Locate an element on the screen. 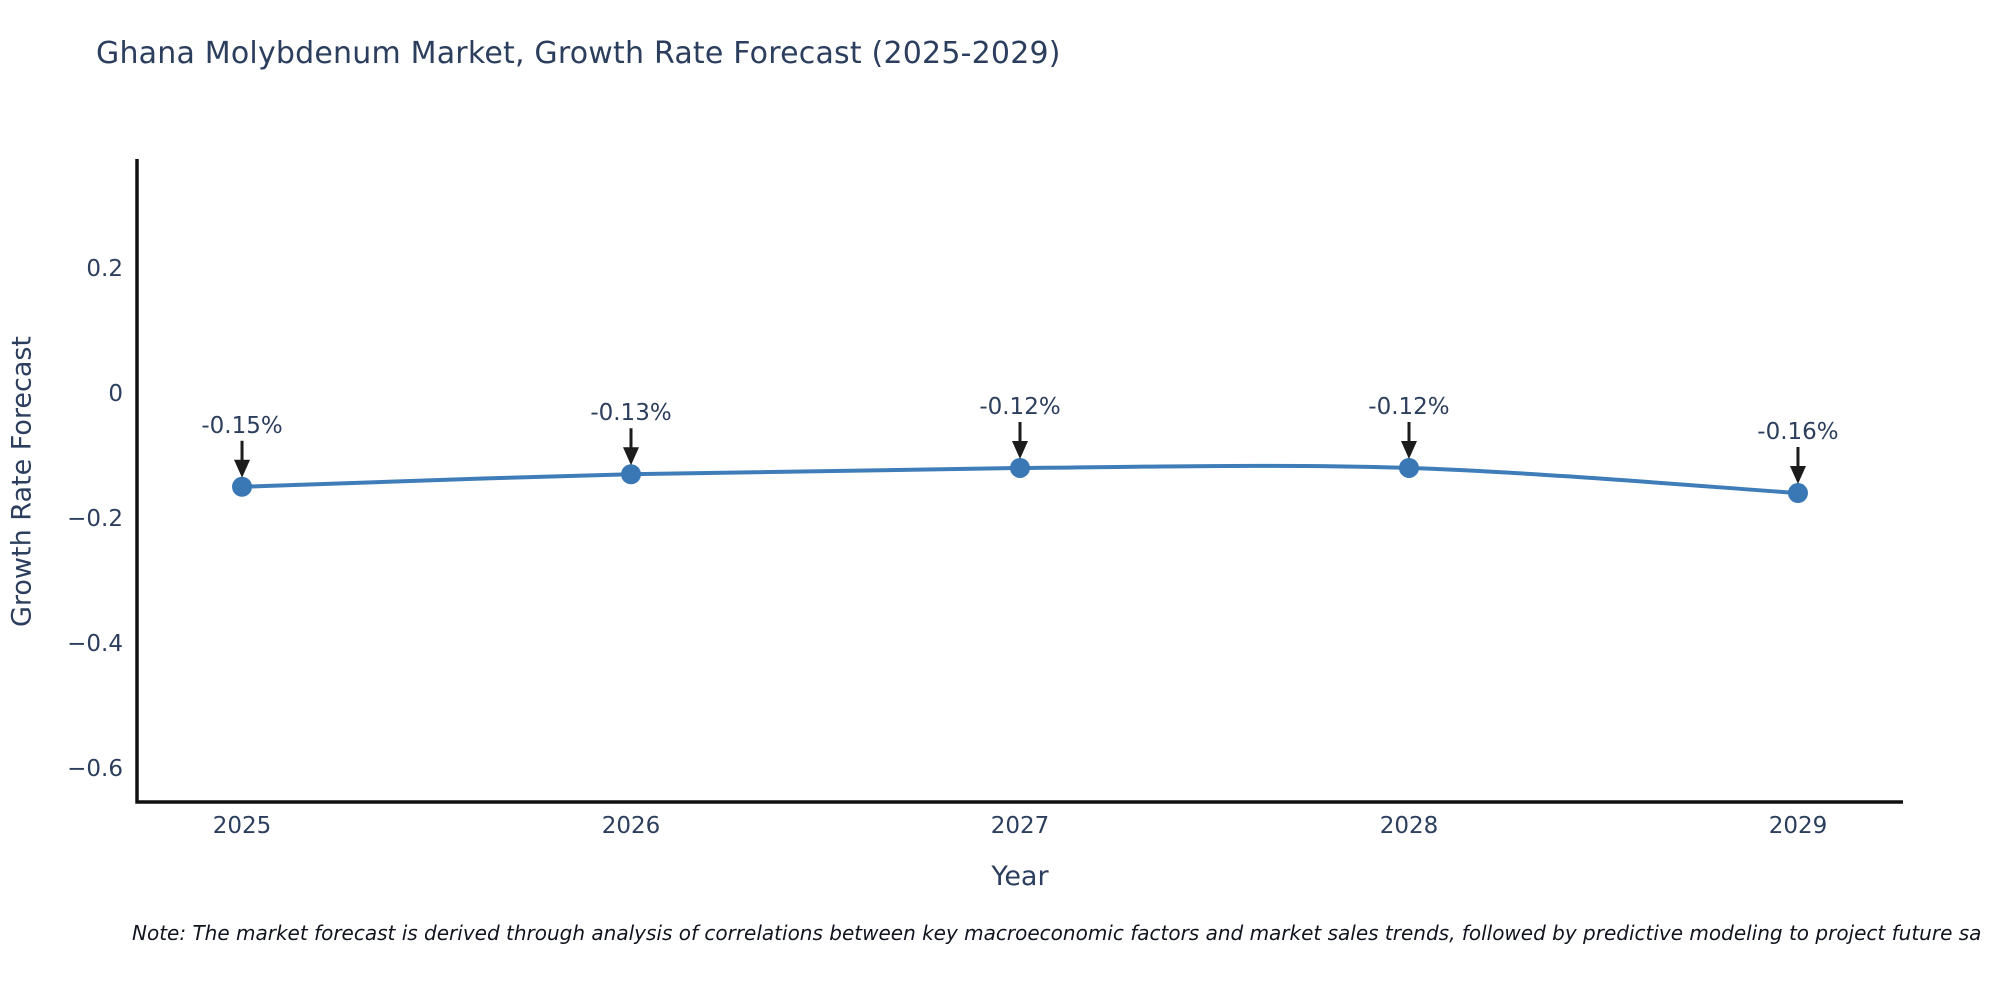 The width and height of the screenshot is (2000, 1000). x-tick-label: 2028 is located at coordinates (1409, 826).